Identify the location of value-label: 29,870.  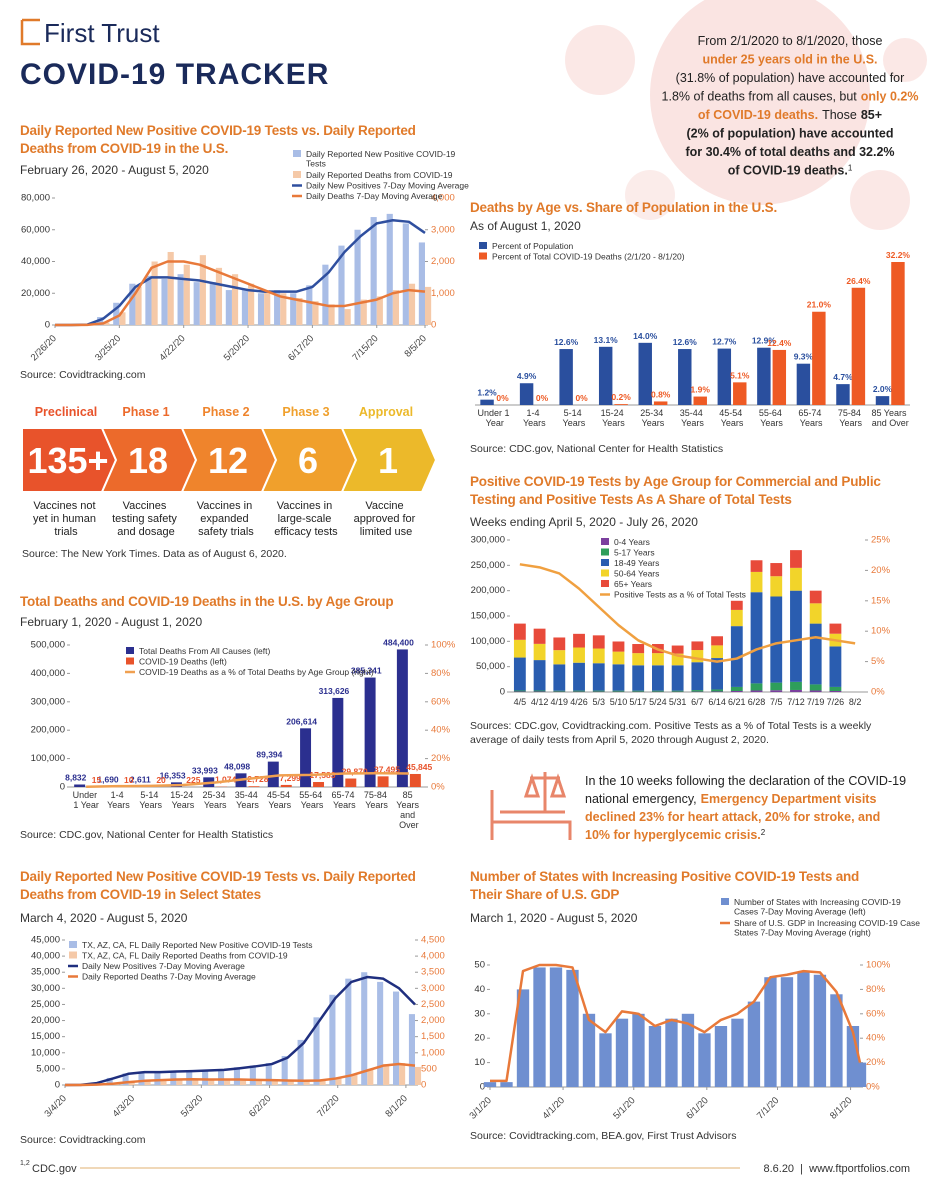
(355, 772).